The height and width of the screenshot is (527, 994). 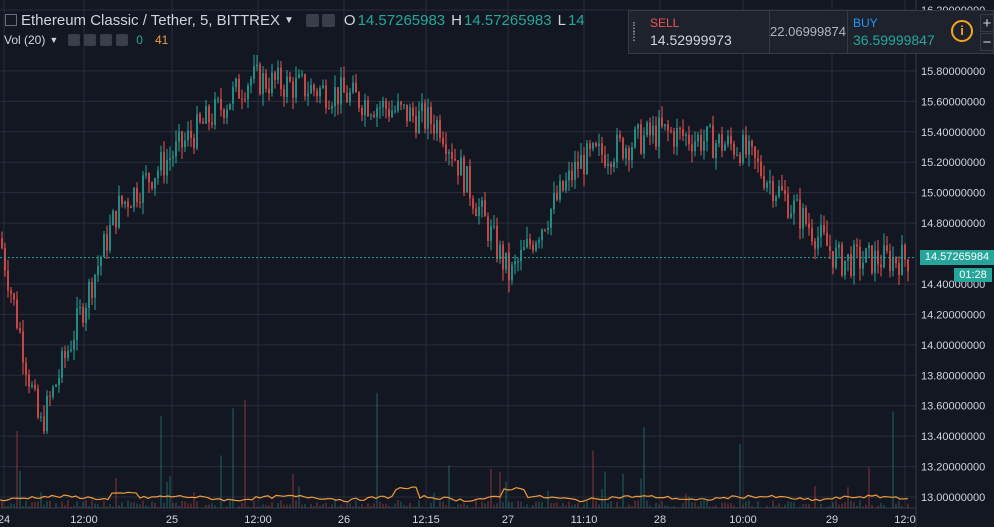 I want to click on buy-button: BUY 36.59999847, so click(x=893, y=32).